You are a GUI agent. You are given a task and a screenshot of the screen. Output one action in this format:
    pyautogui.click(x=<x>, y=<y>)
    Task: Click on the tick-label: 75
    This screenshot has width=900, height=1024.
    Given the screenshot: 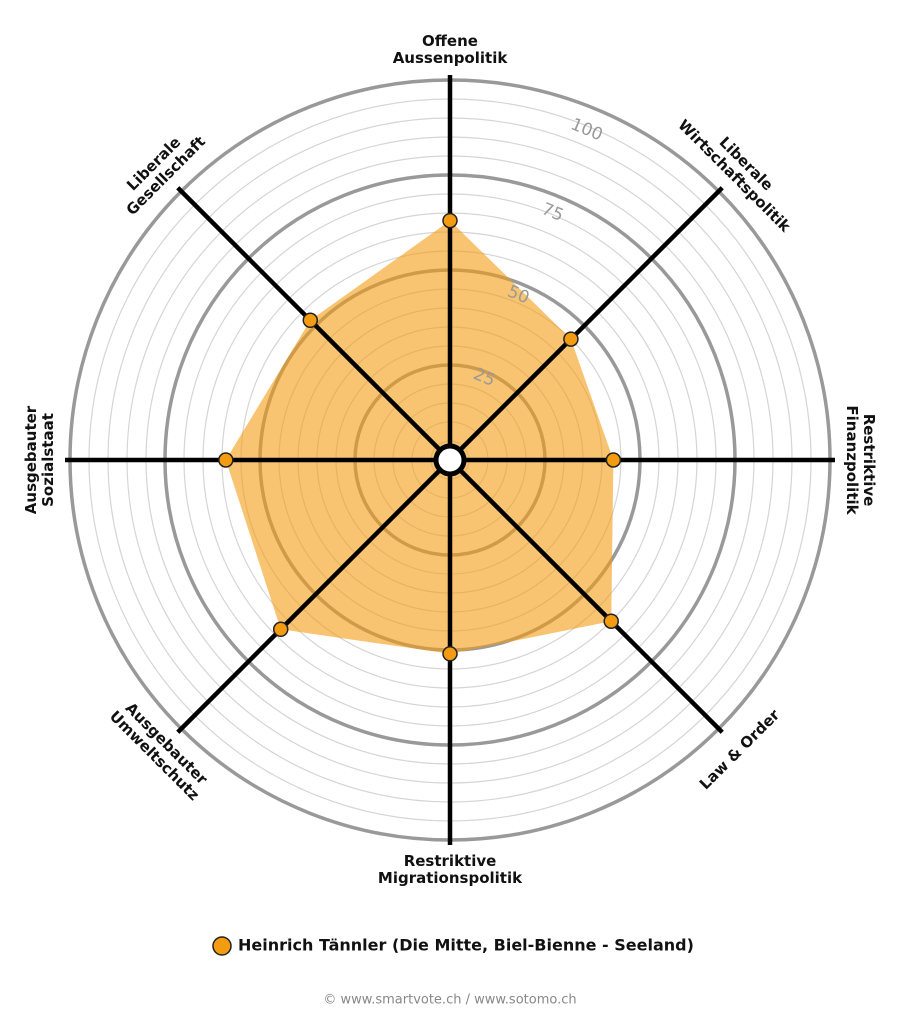 What is the action you would take?
    pyautogui.click(x=553, y=212)
    